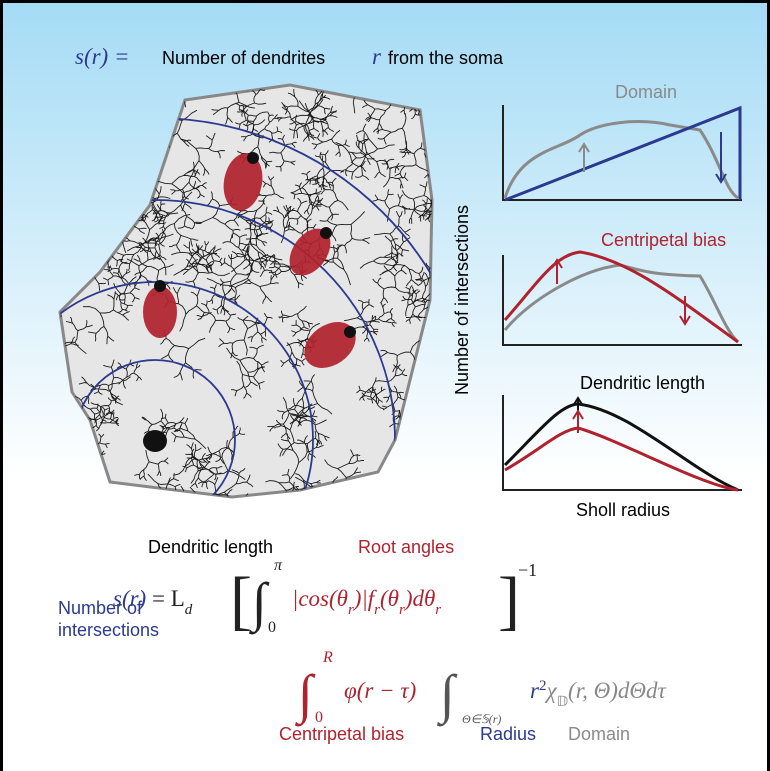 The width and height of the screenshot is (770, 771). What do you see at coordinates (562, 702) in the screenshot?
I see `eq-part: 𝔻` at bounding box center [562, 702].